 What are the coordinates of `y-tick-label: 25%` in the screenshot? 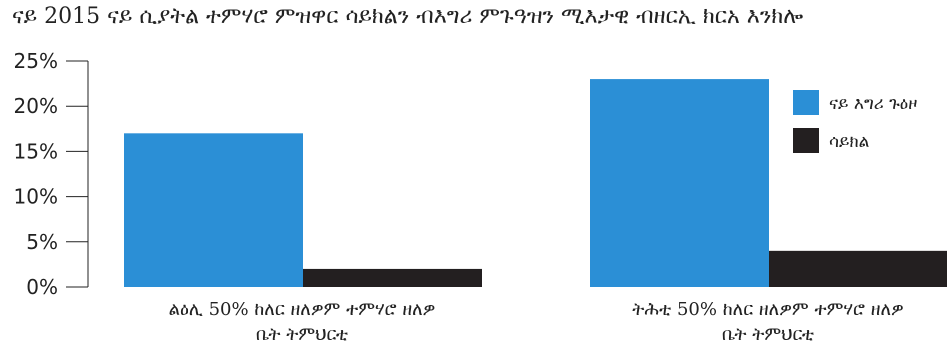 It's located at (36, 61).